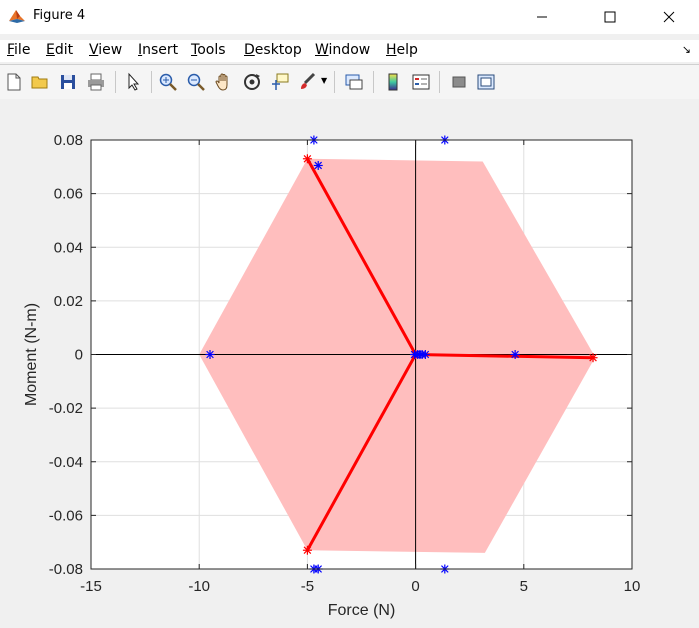 Image resolution: width=699 pixels, height=628 pixels. Describe the element at coordinates (308, 82) in the screenshot. I see `brush-icon` at that location.